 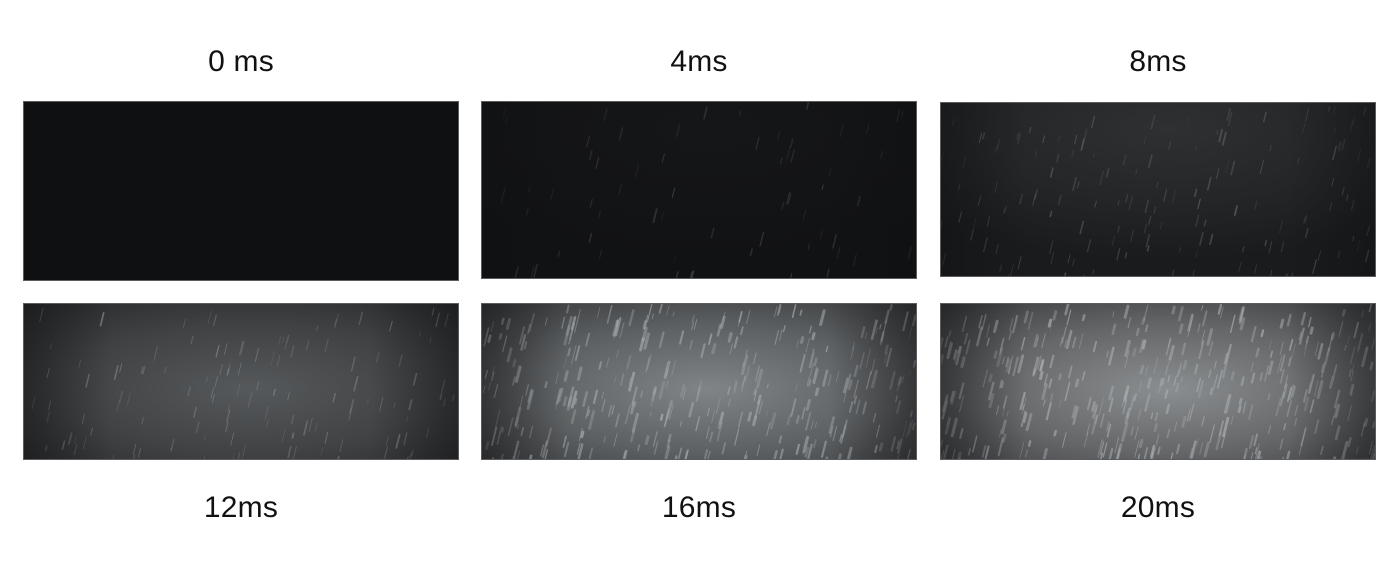 I want to click on frame-image-16ms, so click(x=699, y=381).